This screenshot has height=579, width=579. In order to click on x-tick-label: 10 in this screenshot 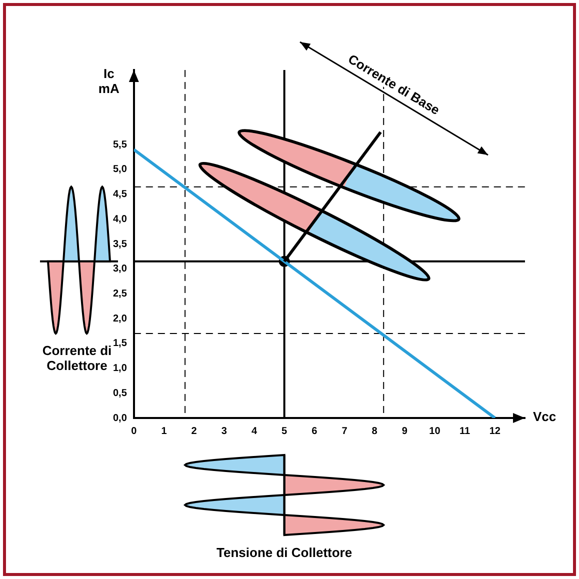, I will do `click(435, 431)`.